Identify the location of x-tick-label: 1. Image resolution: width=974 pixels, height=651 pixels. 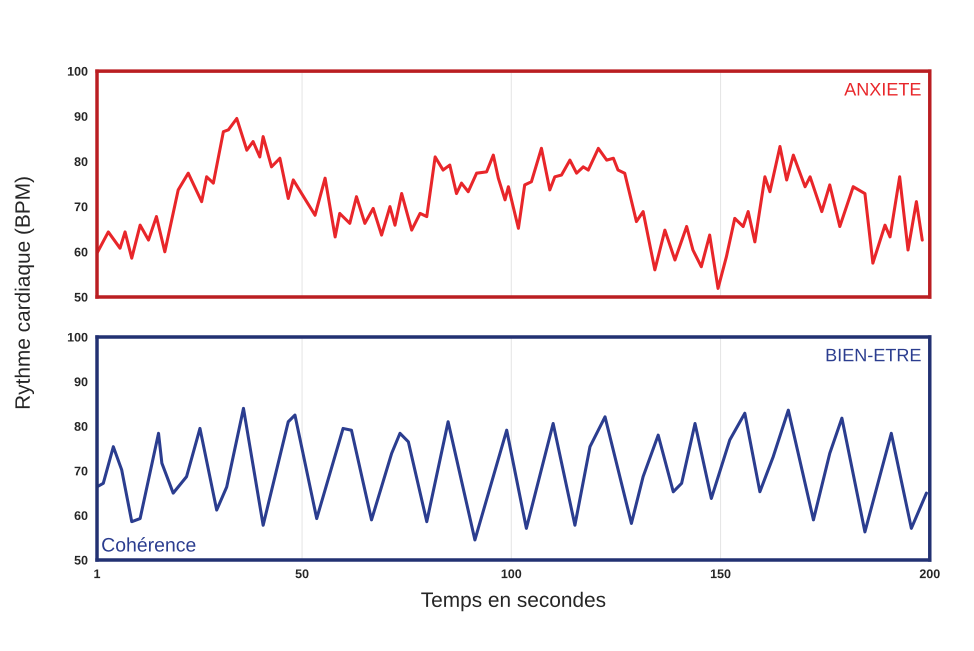
(97, 573).